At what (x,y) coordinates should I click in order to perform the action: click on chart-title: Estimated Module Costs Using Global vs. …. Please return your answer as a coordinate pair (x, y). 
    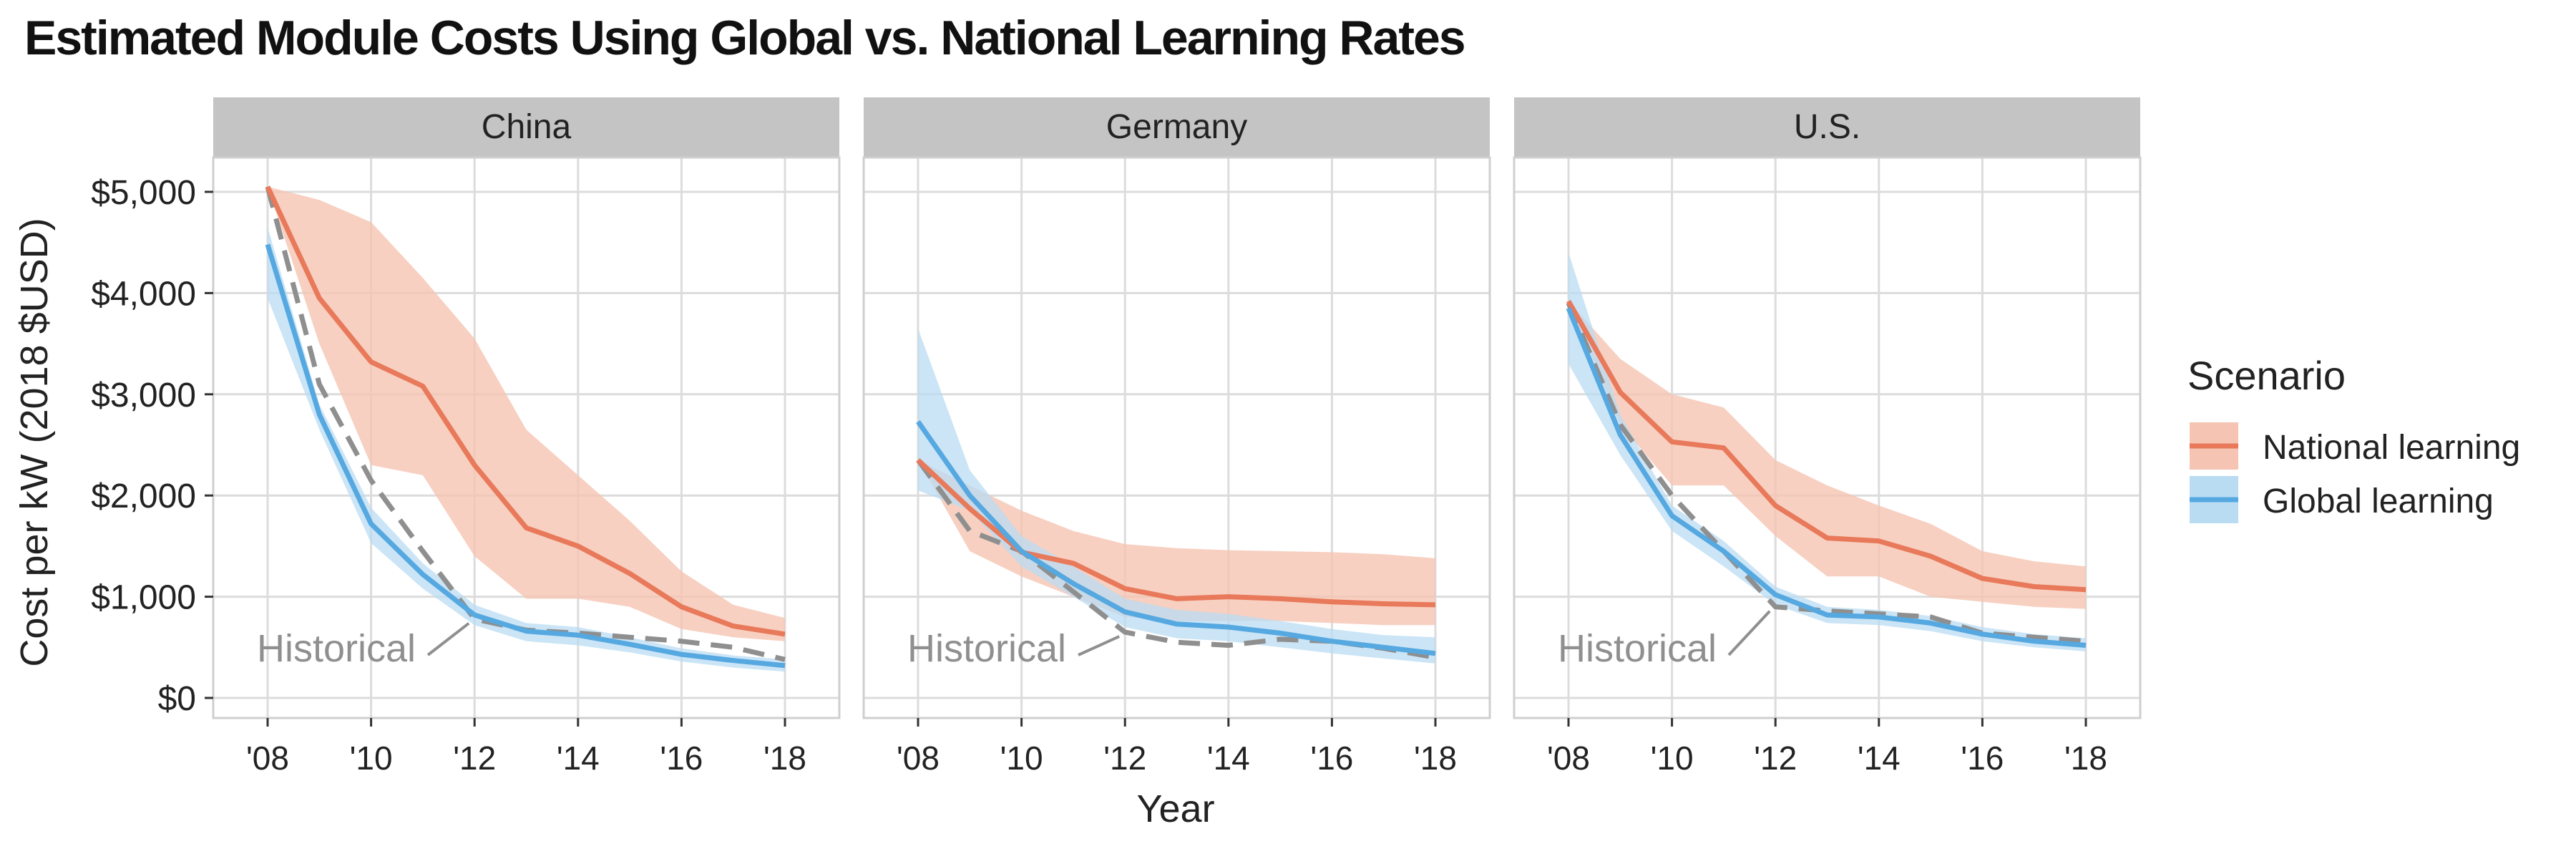
    Looking at the image, I should click on (745, 38).